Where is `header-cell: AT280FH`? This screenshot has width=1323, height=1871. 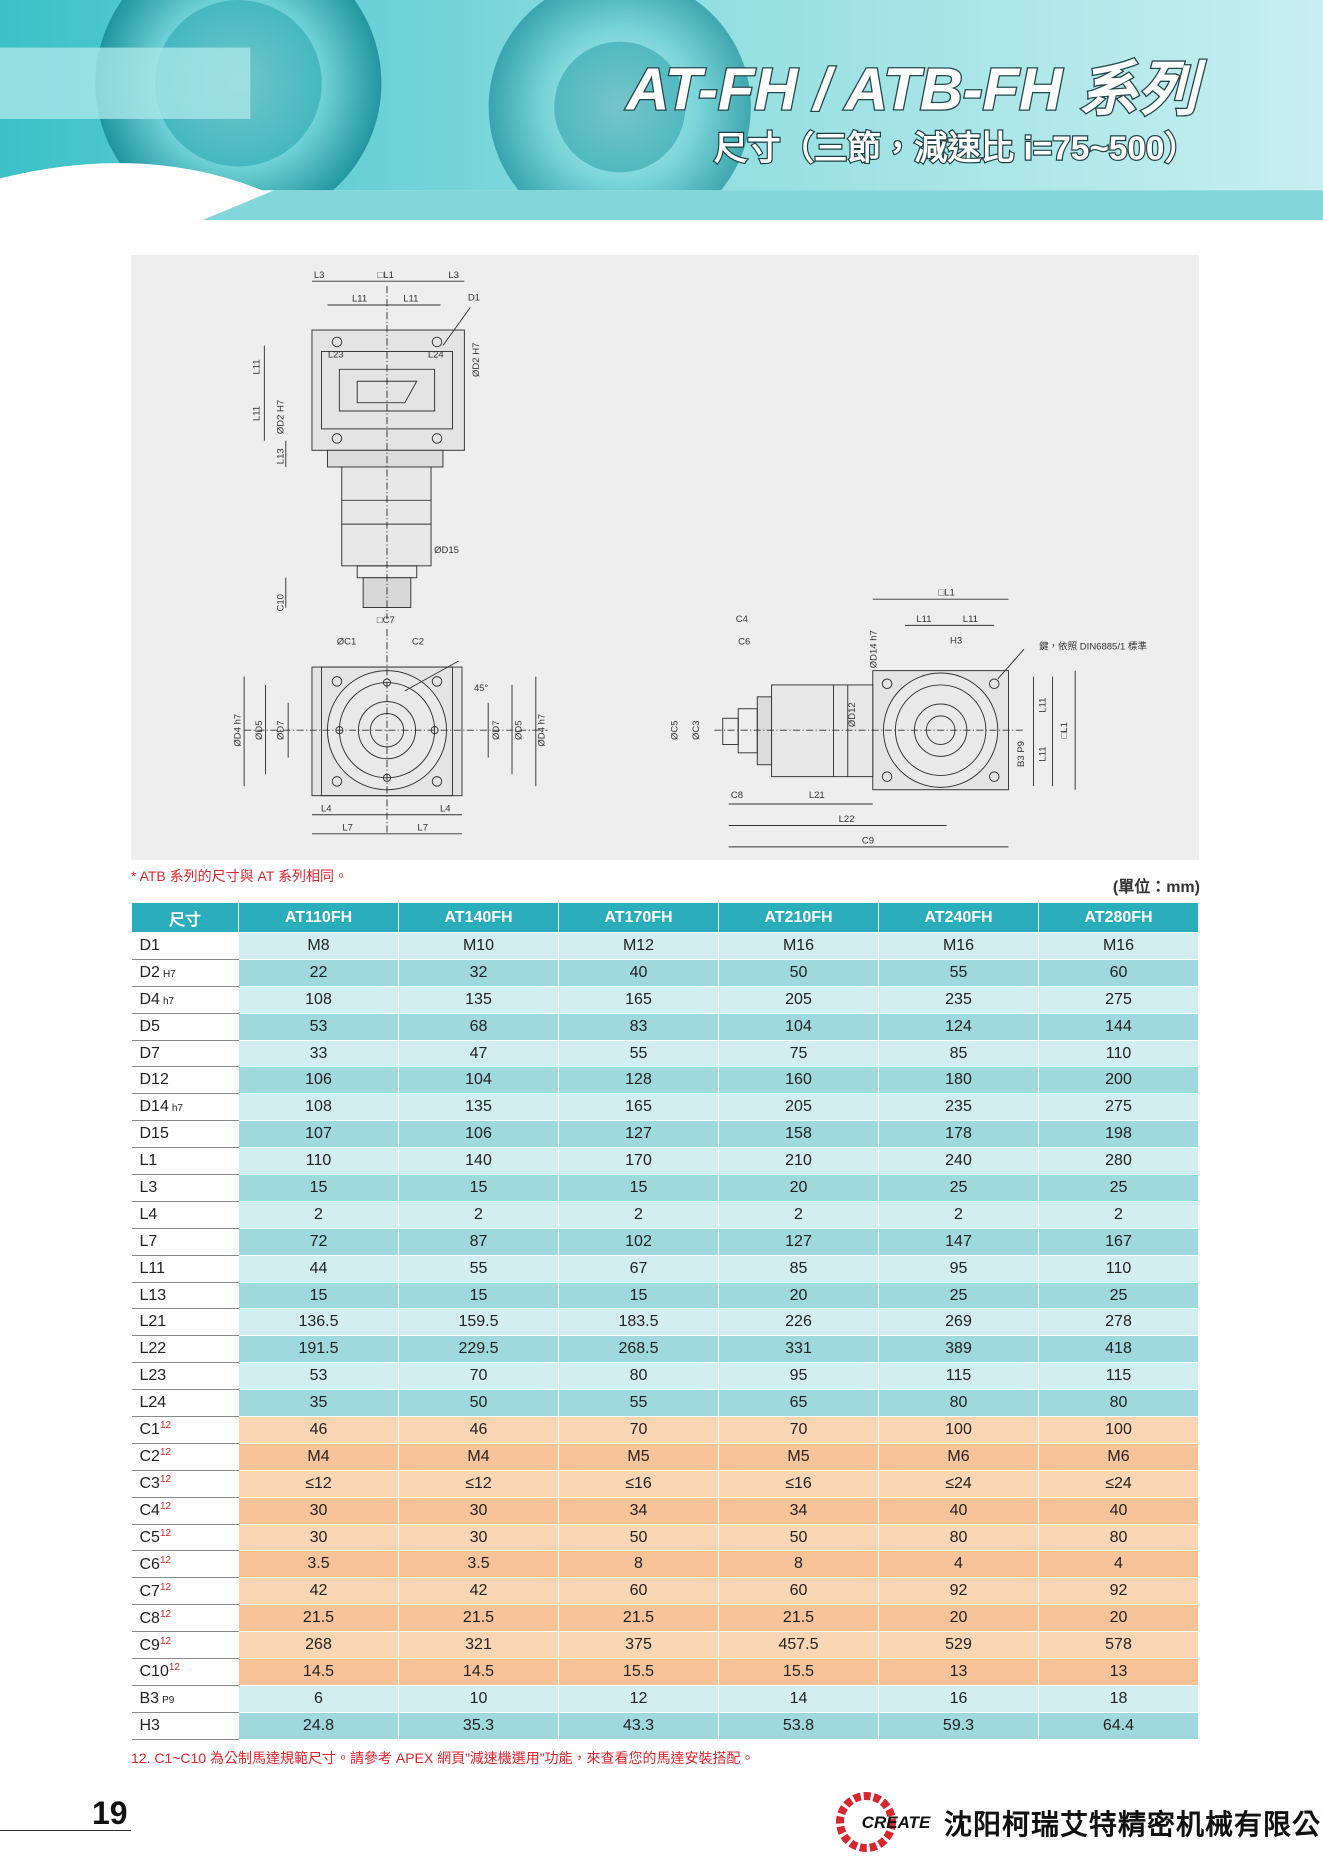 header-cell: AT280FH is located at coordinates (1118, 917).